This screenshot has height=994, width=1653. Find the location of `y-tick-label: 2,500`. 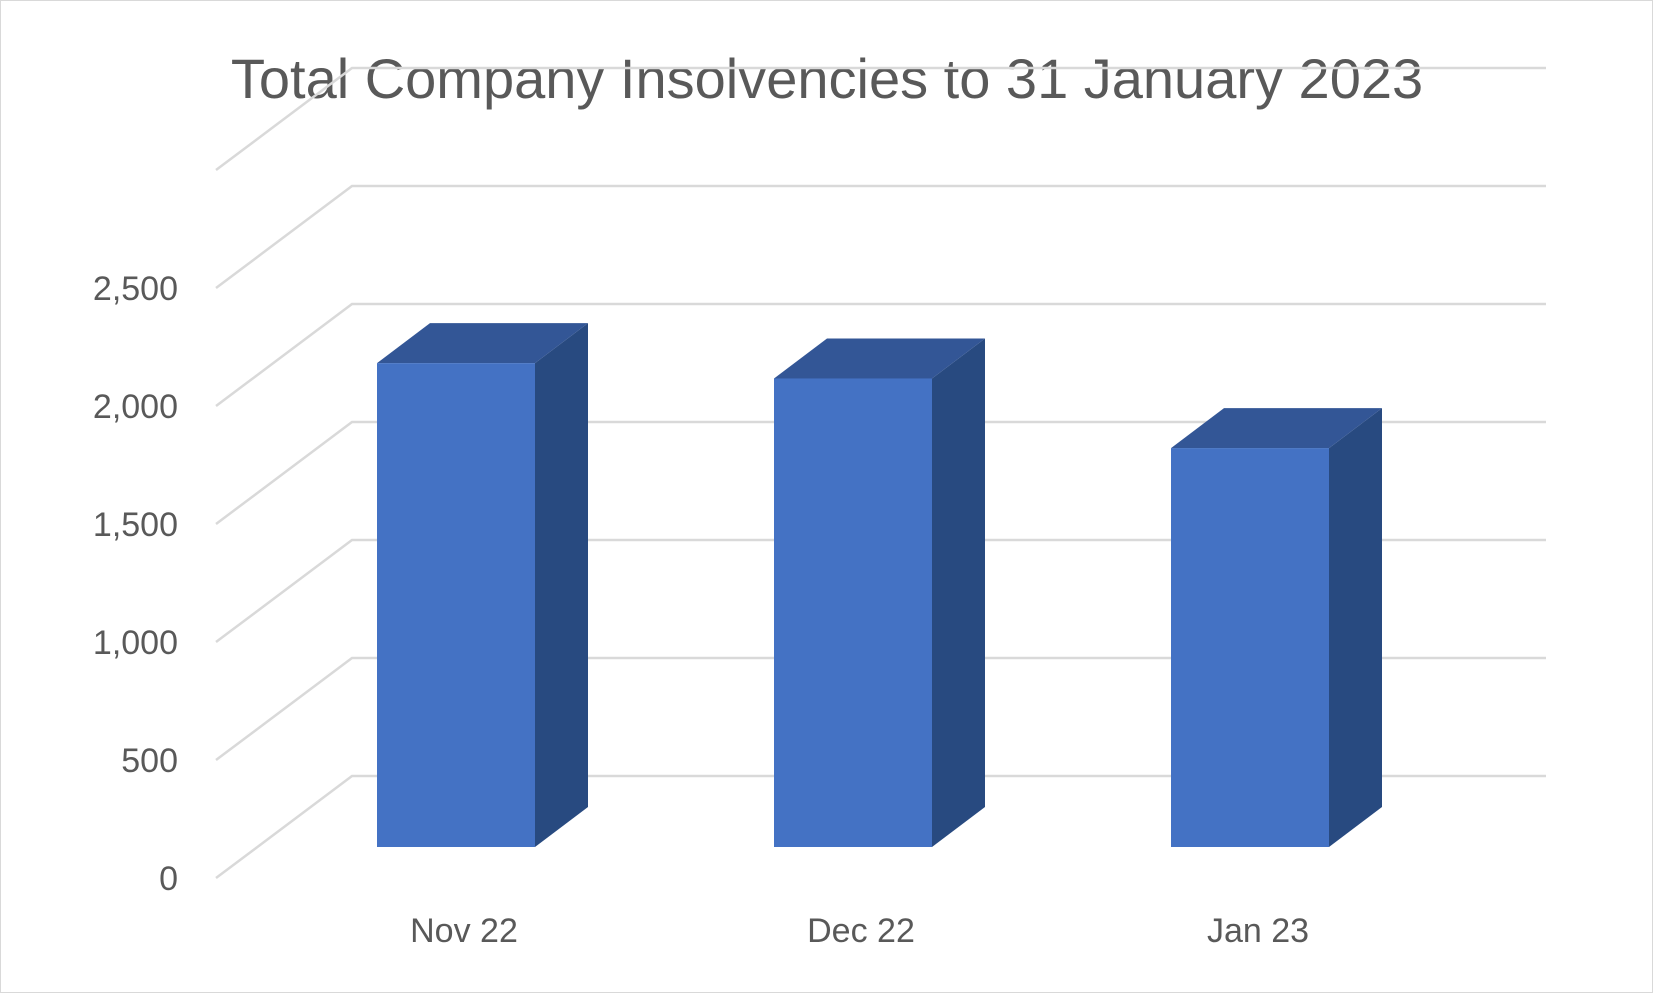

y-tick-label: 2,500 is located at coordinates (135, 289).